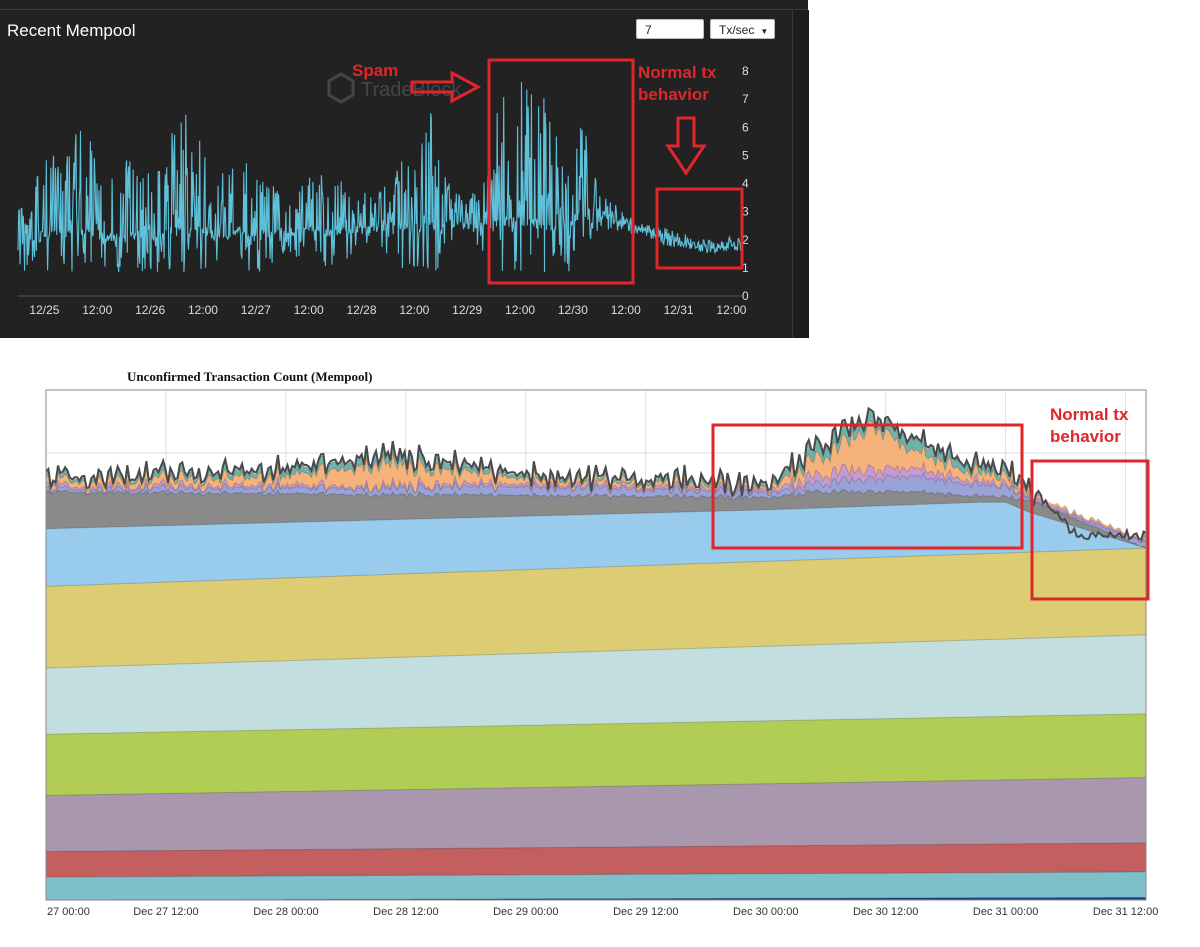  I want to click on range-select-value: 7 Days, so click(659, 40).